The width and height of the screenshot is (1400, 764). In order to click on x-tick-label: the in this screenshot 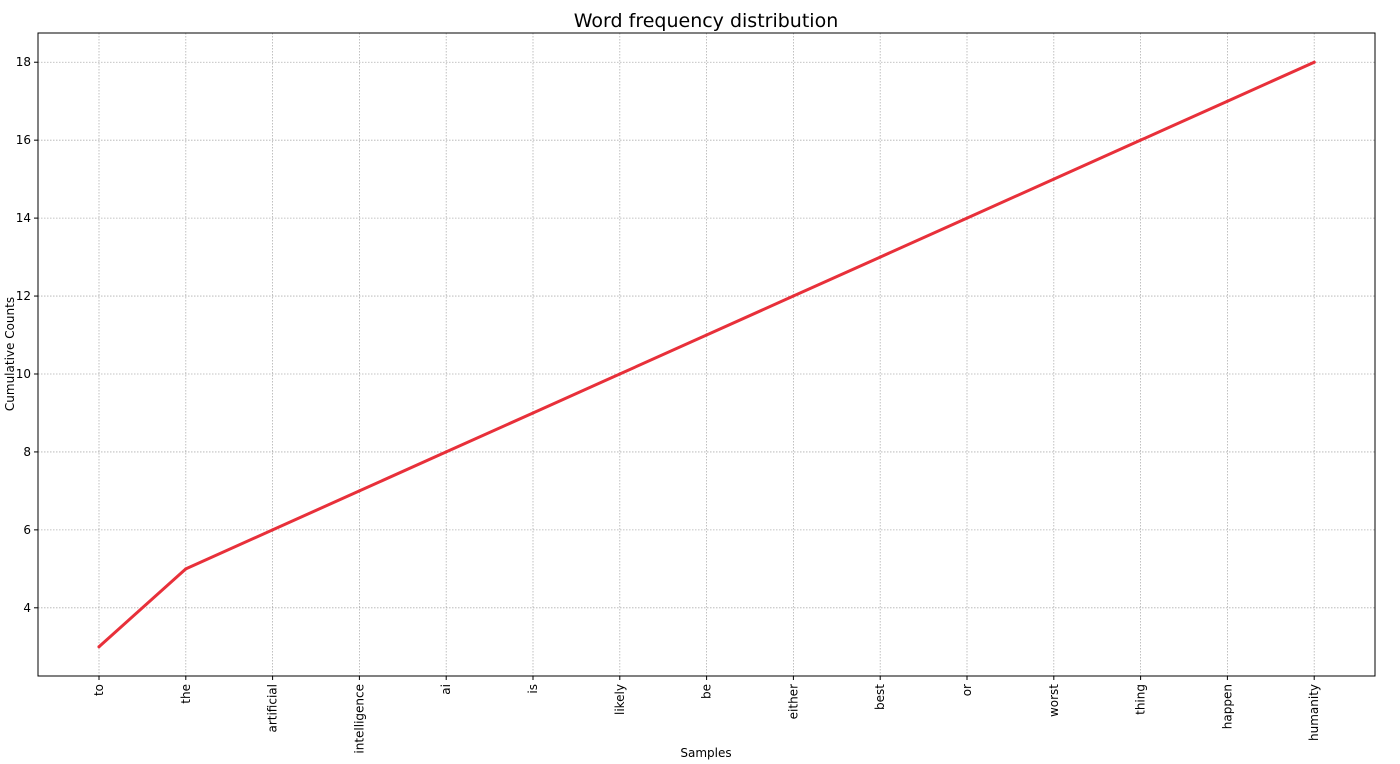, I will do `click(186, 694)`.